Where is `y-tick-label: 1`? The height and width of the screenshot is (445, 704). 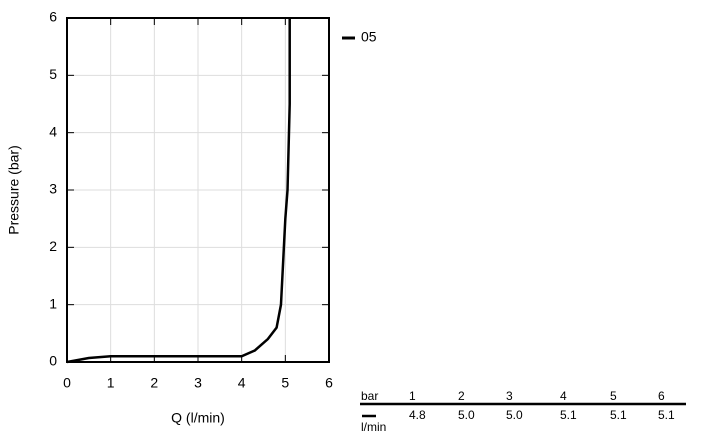
y-tick-label: 1 is located at coordinates (53, 303).